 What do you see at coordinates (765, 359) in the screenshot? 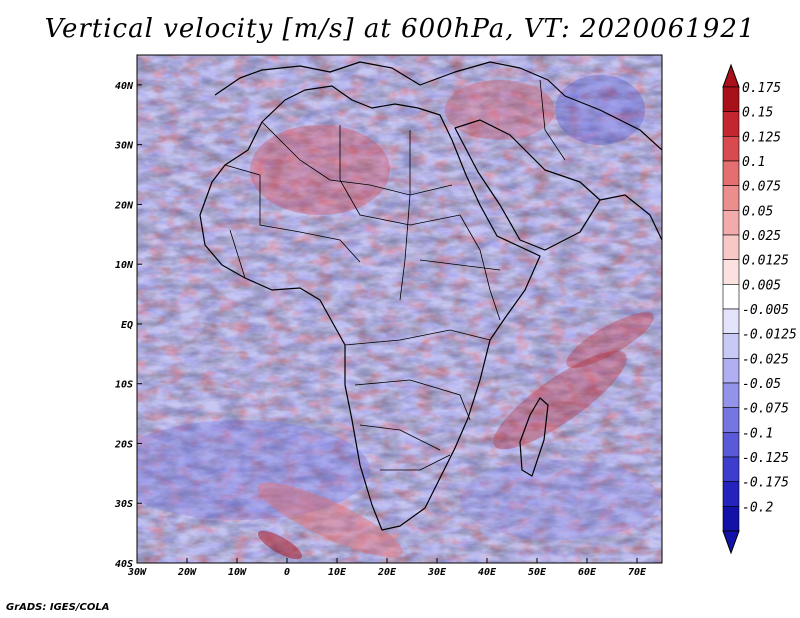
I see `colorbar-label: -0.025` at bounding box center [765, 359].